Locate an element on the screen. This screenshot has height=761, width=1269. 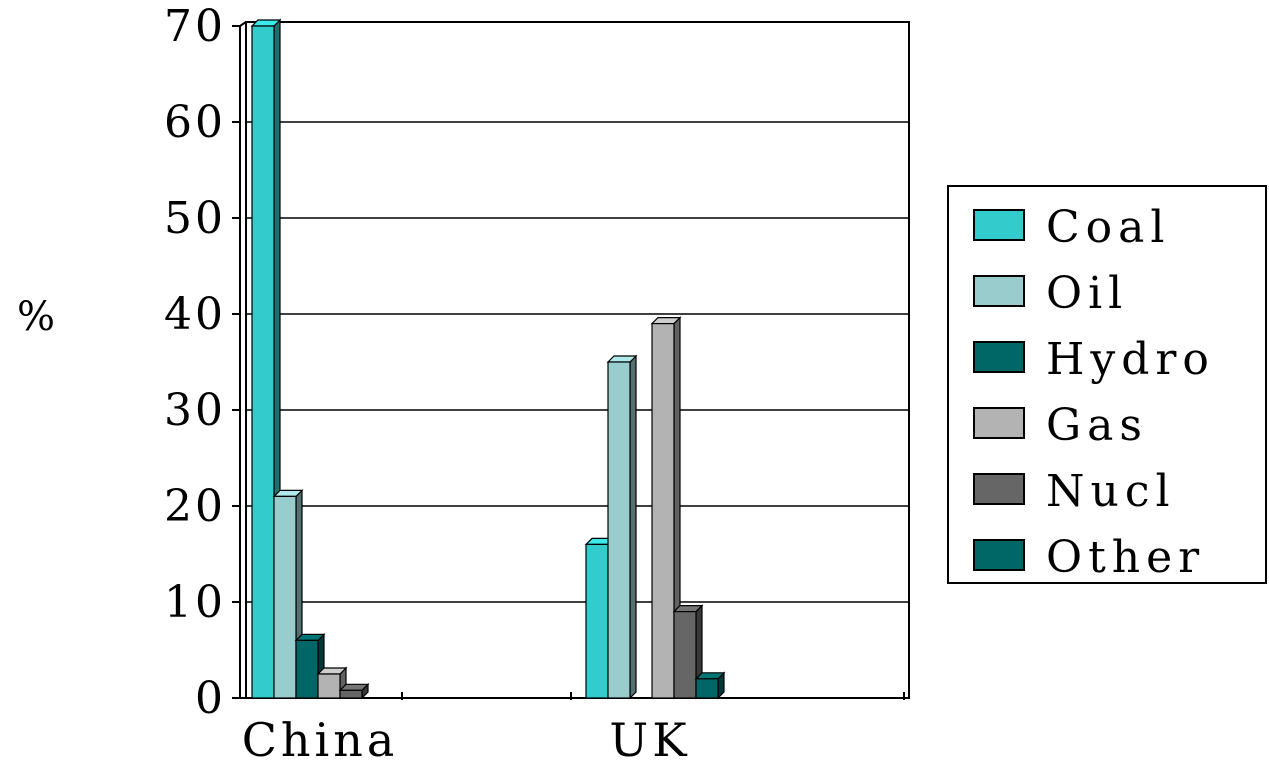
y-tick-label: 30 is located at coordinates (195, 410).